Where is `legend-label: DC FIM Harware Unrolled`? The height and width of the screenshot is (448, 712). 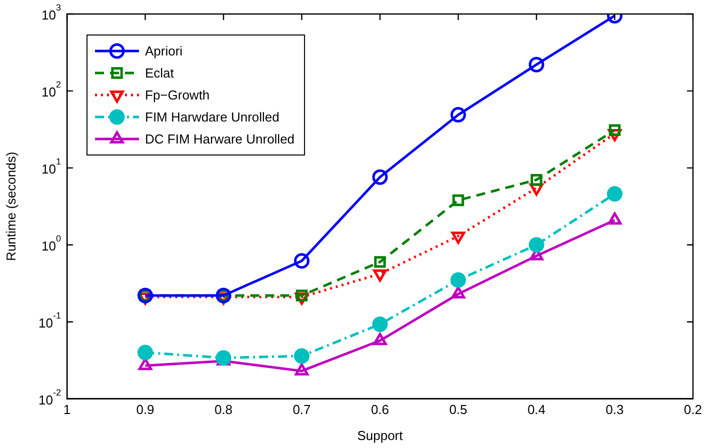
legend-label: DC FIM Harware Unrolled is located at coordinates (220, 139).